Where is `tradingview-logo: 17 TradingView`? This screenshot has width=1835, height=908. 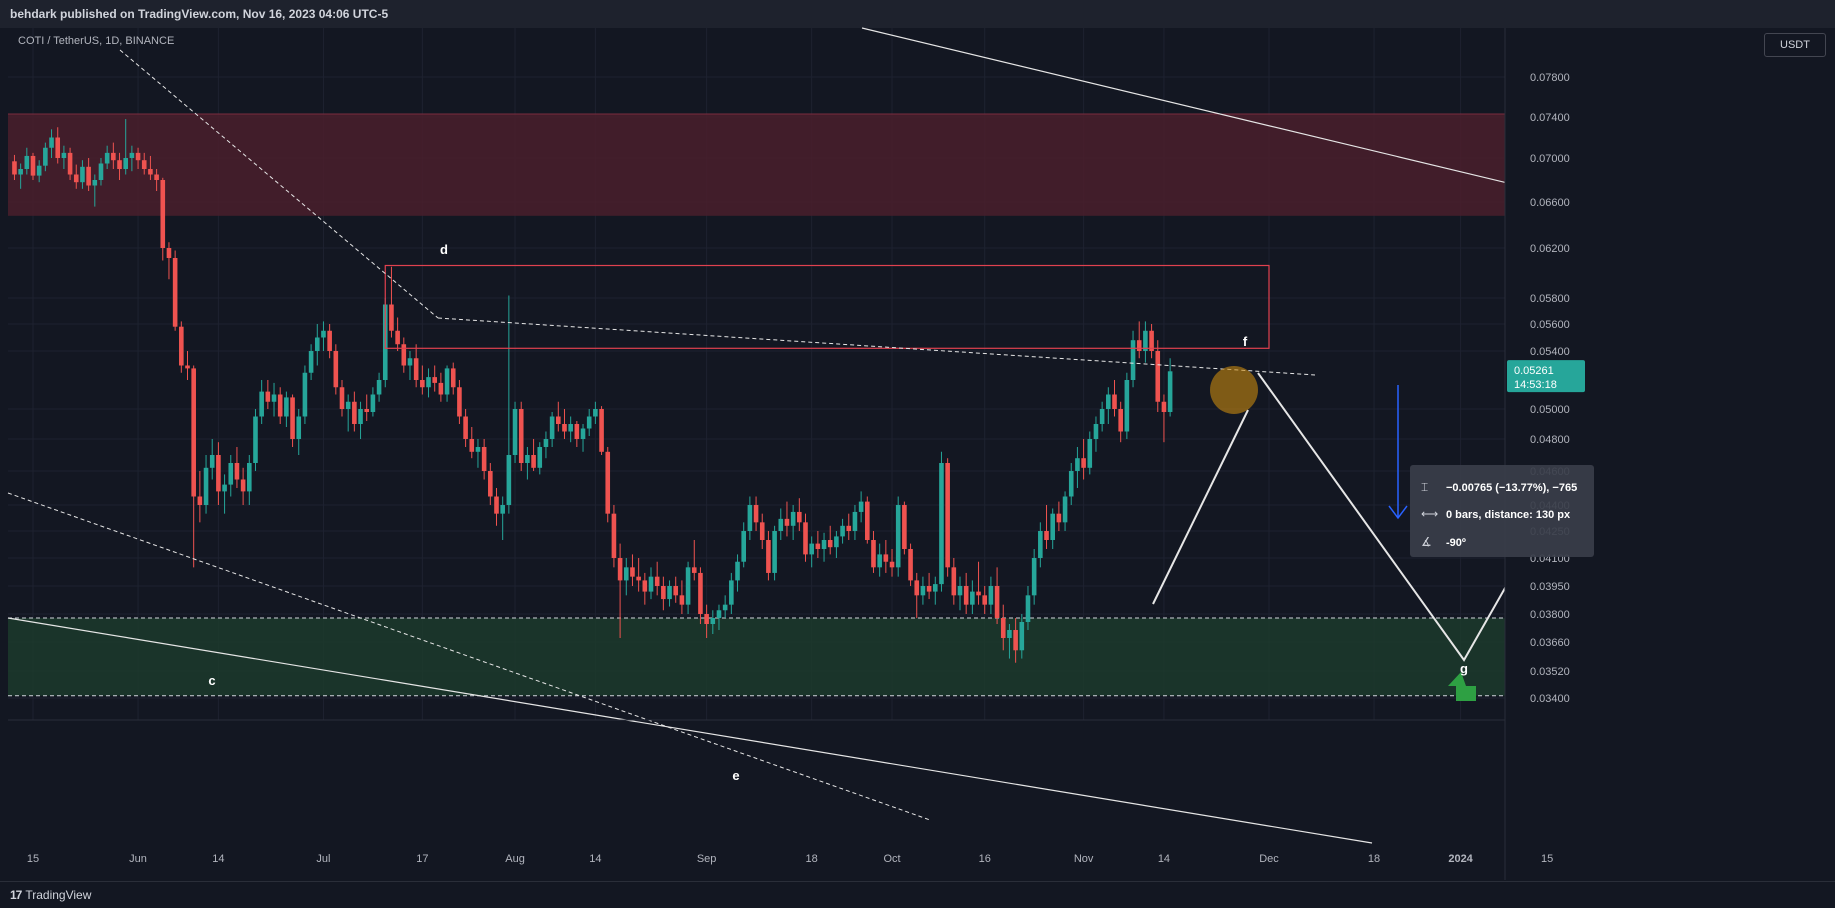
tradingview-logo: 17 TradingView is located at coordinates (50, 895).